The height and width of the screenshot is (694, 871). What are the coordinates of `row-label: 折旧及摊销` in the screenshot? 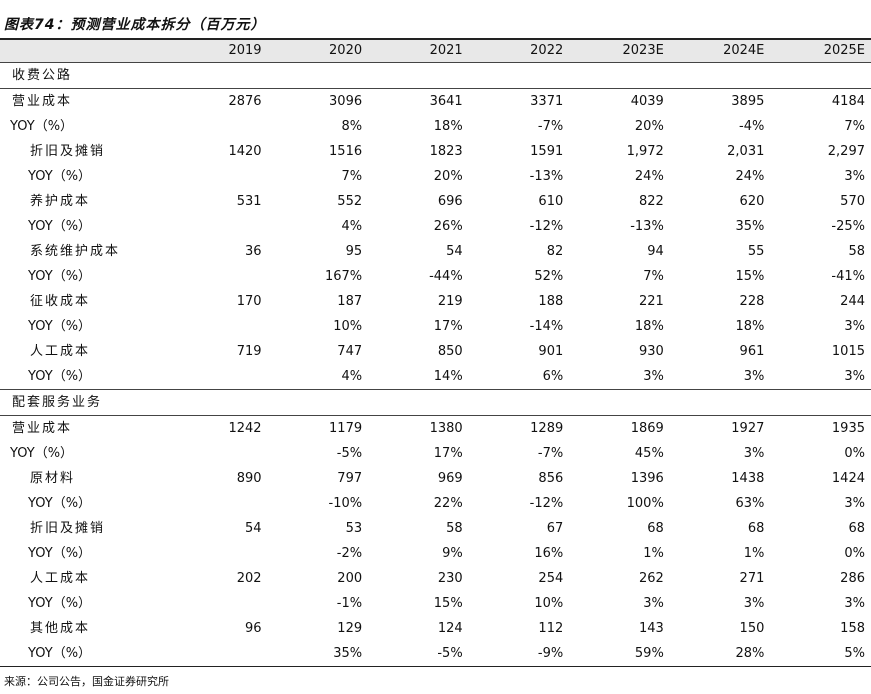 It's located at (68, 151).